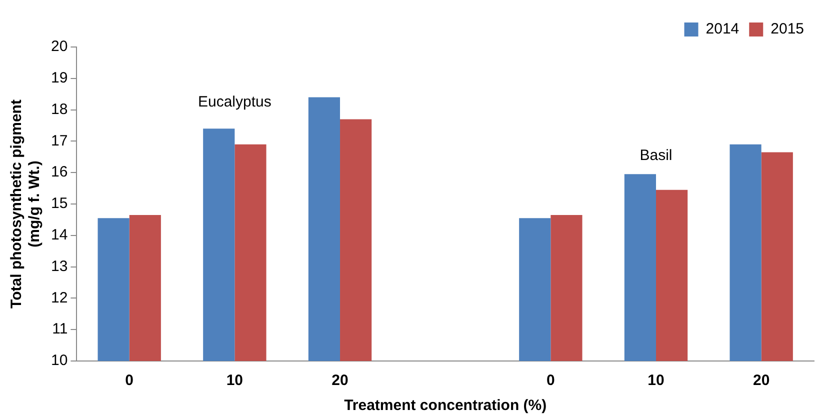  I want to click on y-tick-label: 13, so click(59, 266).